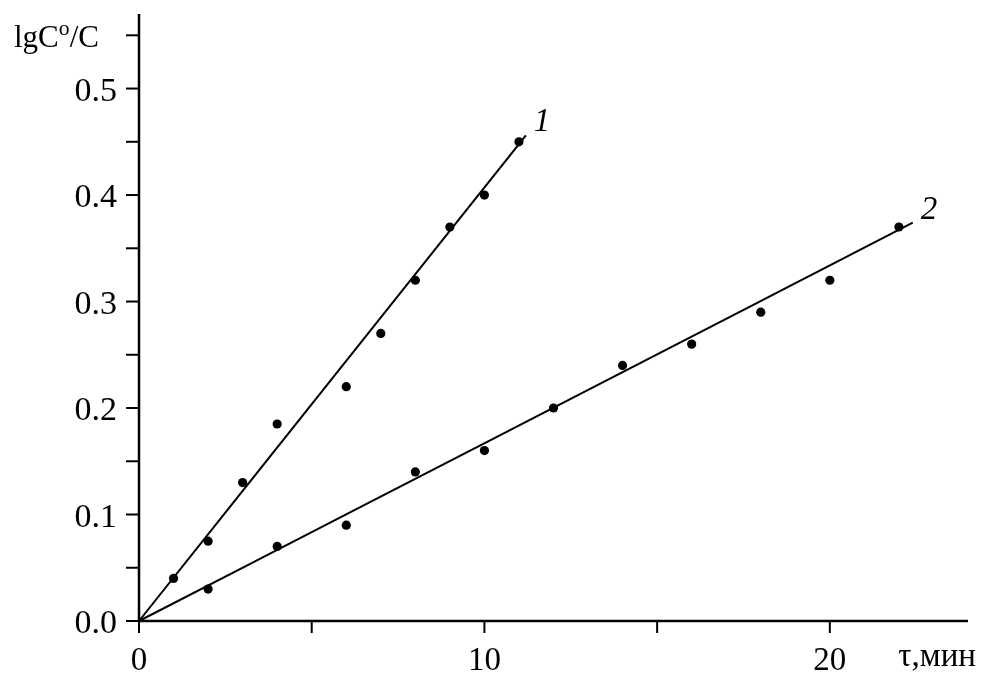 The height and width of the screenshot is (690, 1008). I want to click on x-tick-label: 20, so click(830, 659).